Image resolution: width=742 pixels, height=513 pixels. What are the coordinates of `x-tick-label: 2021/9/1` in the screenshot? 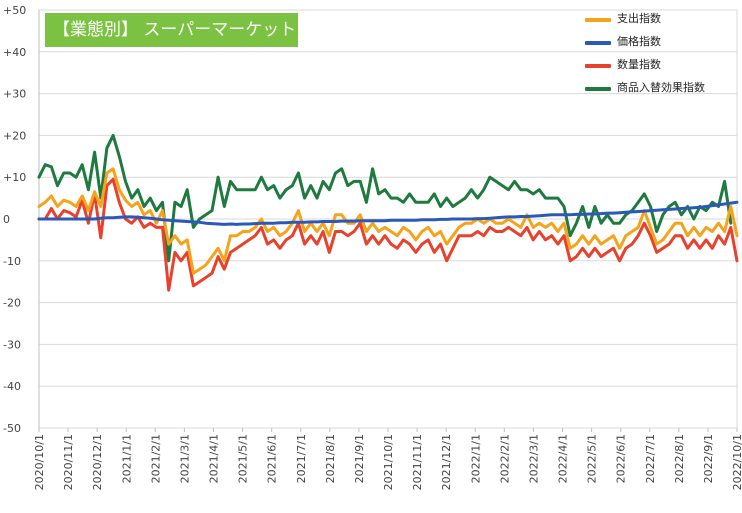 It's located at (359, 458).